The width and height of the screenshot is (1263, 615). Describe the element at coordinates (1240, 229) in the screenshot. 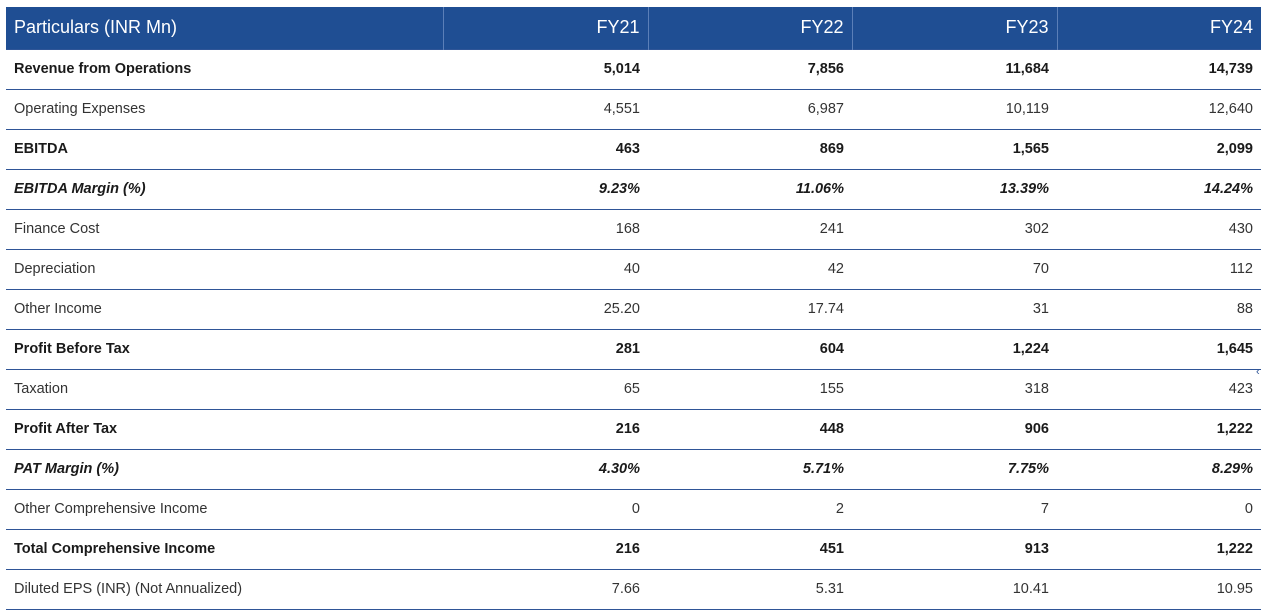

I see `cell-fy24: 430` at that location.